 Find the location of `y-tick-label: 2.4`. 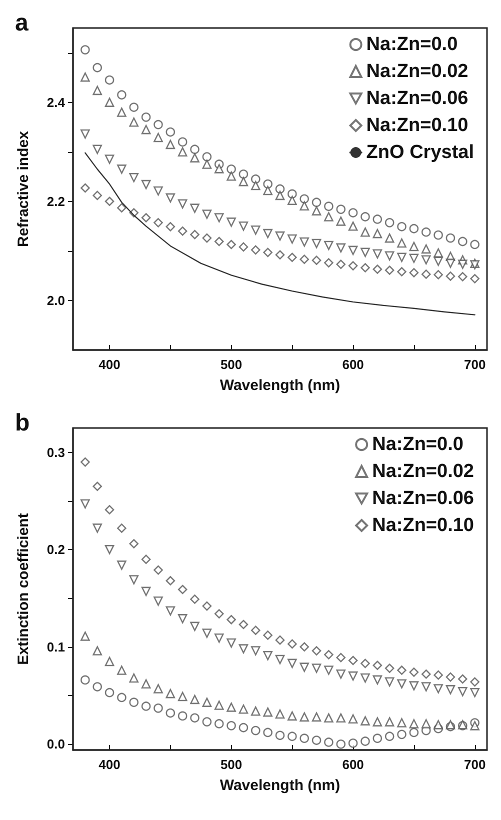

y-tick-label: 2.4 is located at coordinates (56, 102).